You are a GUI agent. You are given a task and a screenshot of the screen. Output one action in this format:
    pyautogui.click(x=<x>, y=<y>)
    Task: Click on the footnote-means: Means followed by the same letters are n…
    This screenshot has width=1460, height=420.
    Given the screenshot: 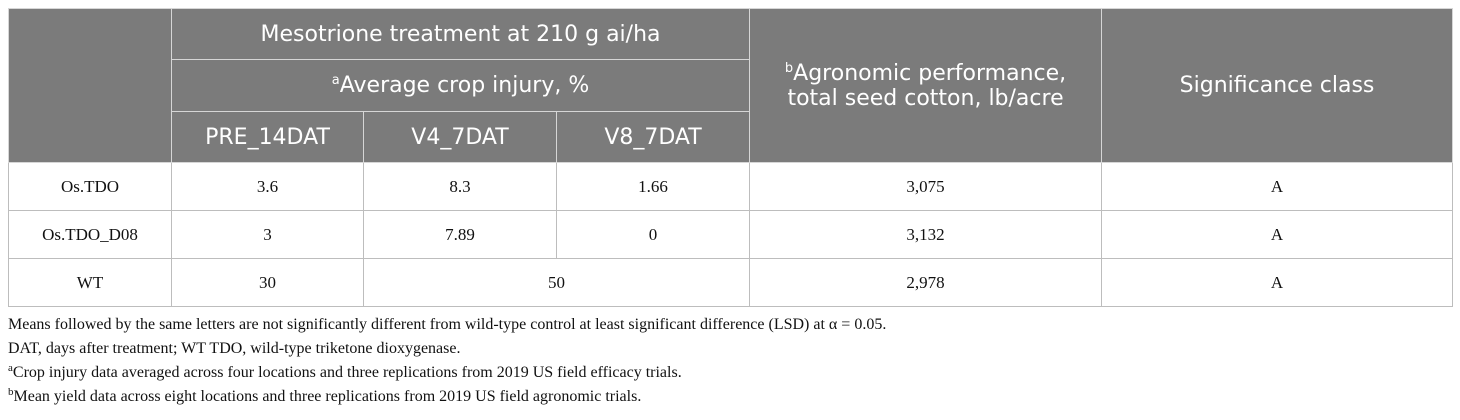 What is the action you would take?
    pyautogui.click(x=447, y=324)
    